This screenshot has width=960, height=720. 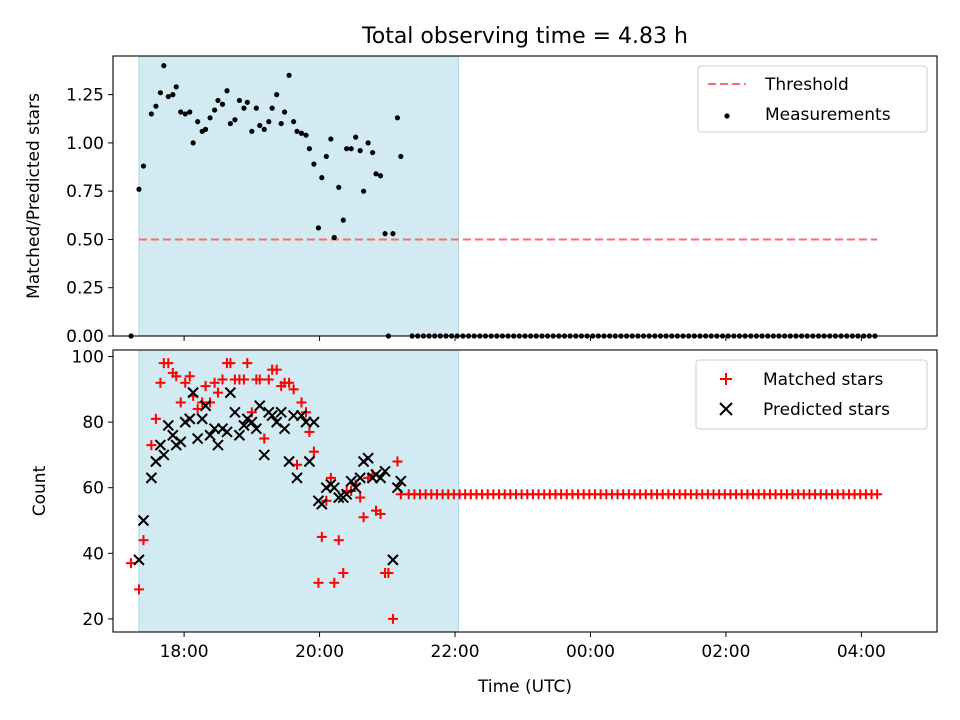 What do you see at coordinates (812, 99) in the screenshot?
I see `ratio-legend-frame` at bounding box center [812, 99].